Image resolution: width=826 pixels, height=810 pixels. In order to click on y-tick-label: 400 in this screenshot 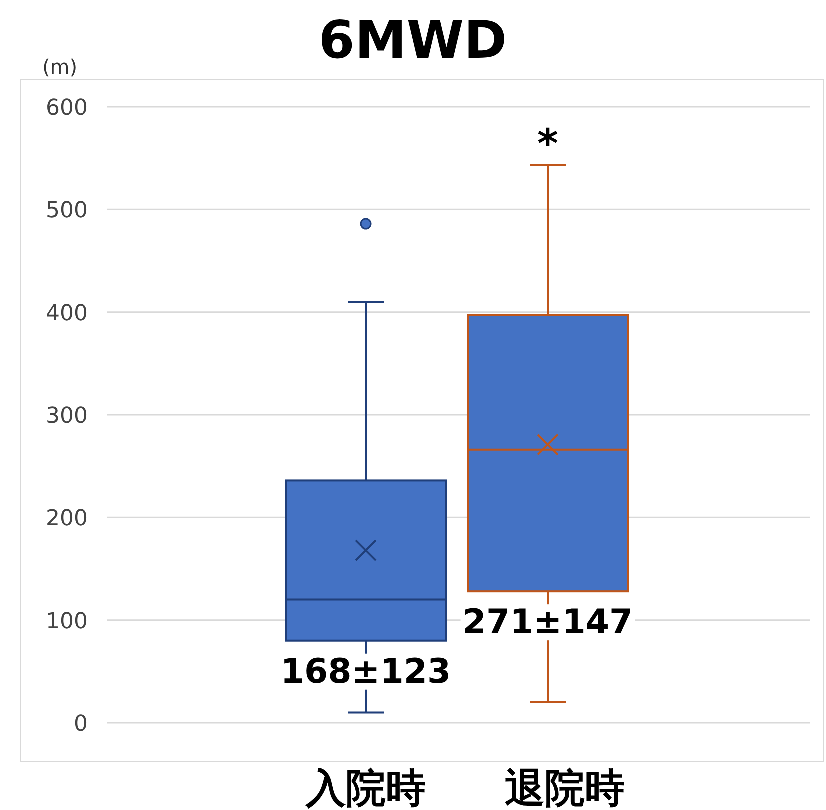, I will do `click(67, 313)`.